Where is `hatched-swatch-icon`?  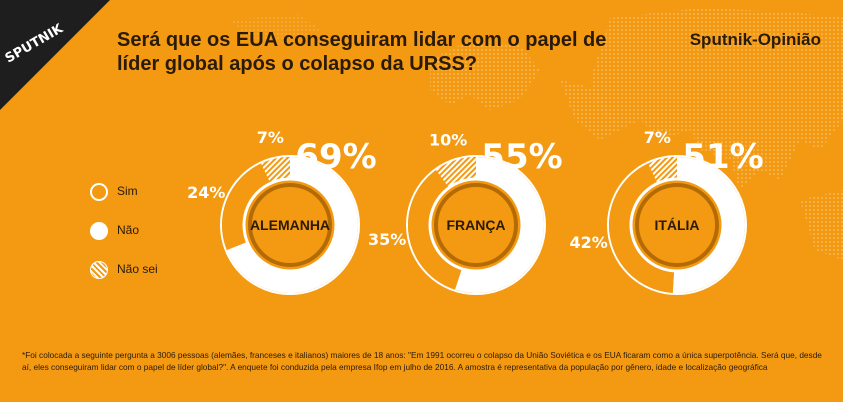
hatched-swatch-icon is located at coordinates (99, 270).